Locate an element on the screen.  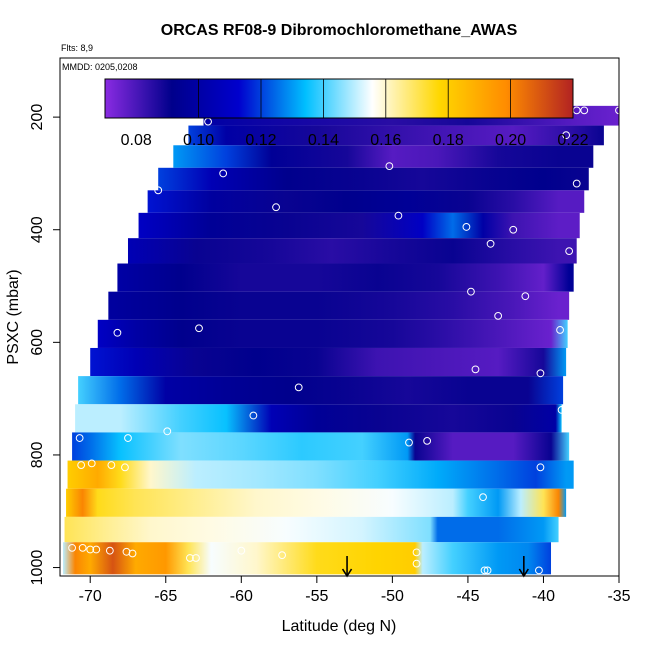
x-tick-label-0: -70 is located at coordinates (90, 596).